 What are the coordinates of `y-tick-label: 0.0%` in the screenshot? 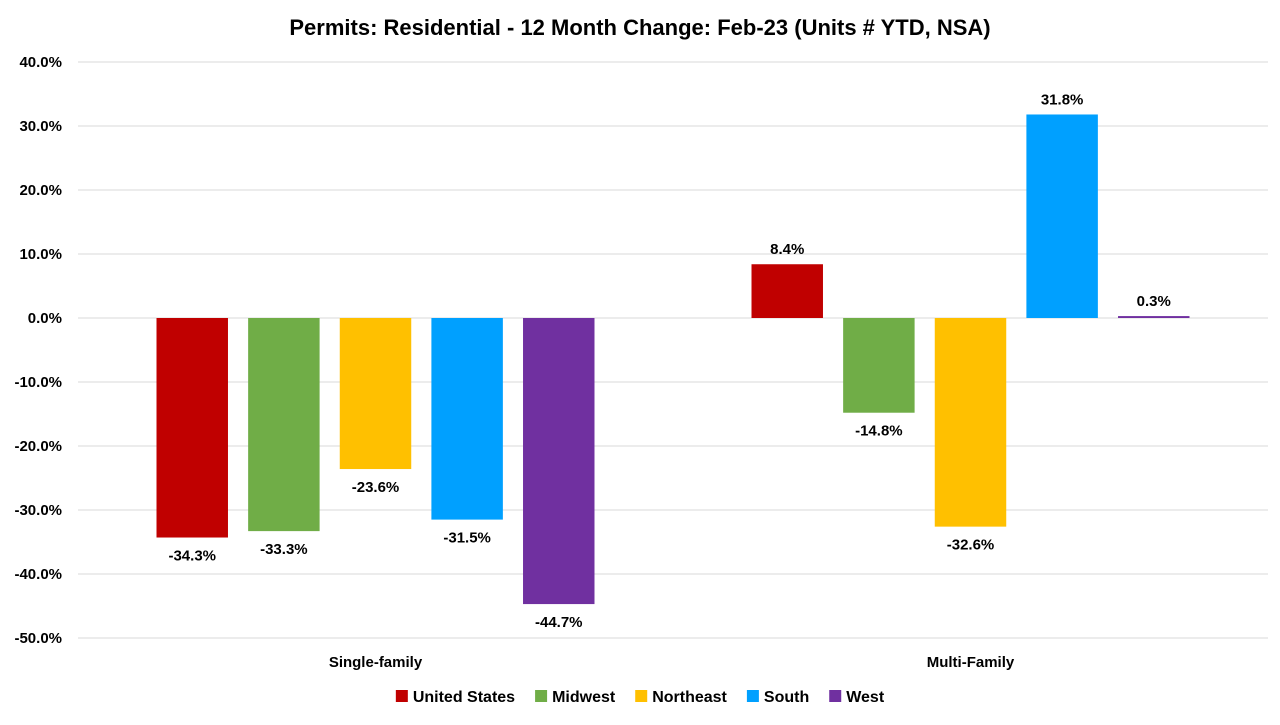 It's located at (45, 318).